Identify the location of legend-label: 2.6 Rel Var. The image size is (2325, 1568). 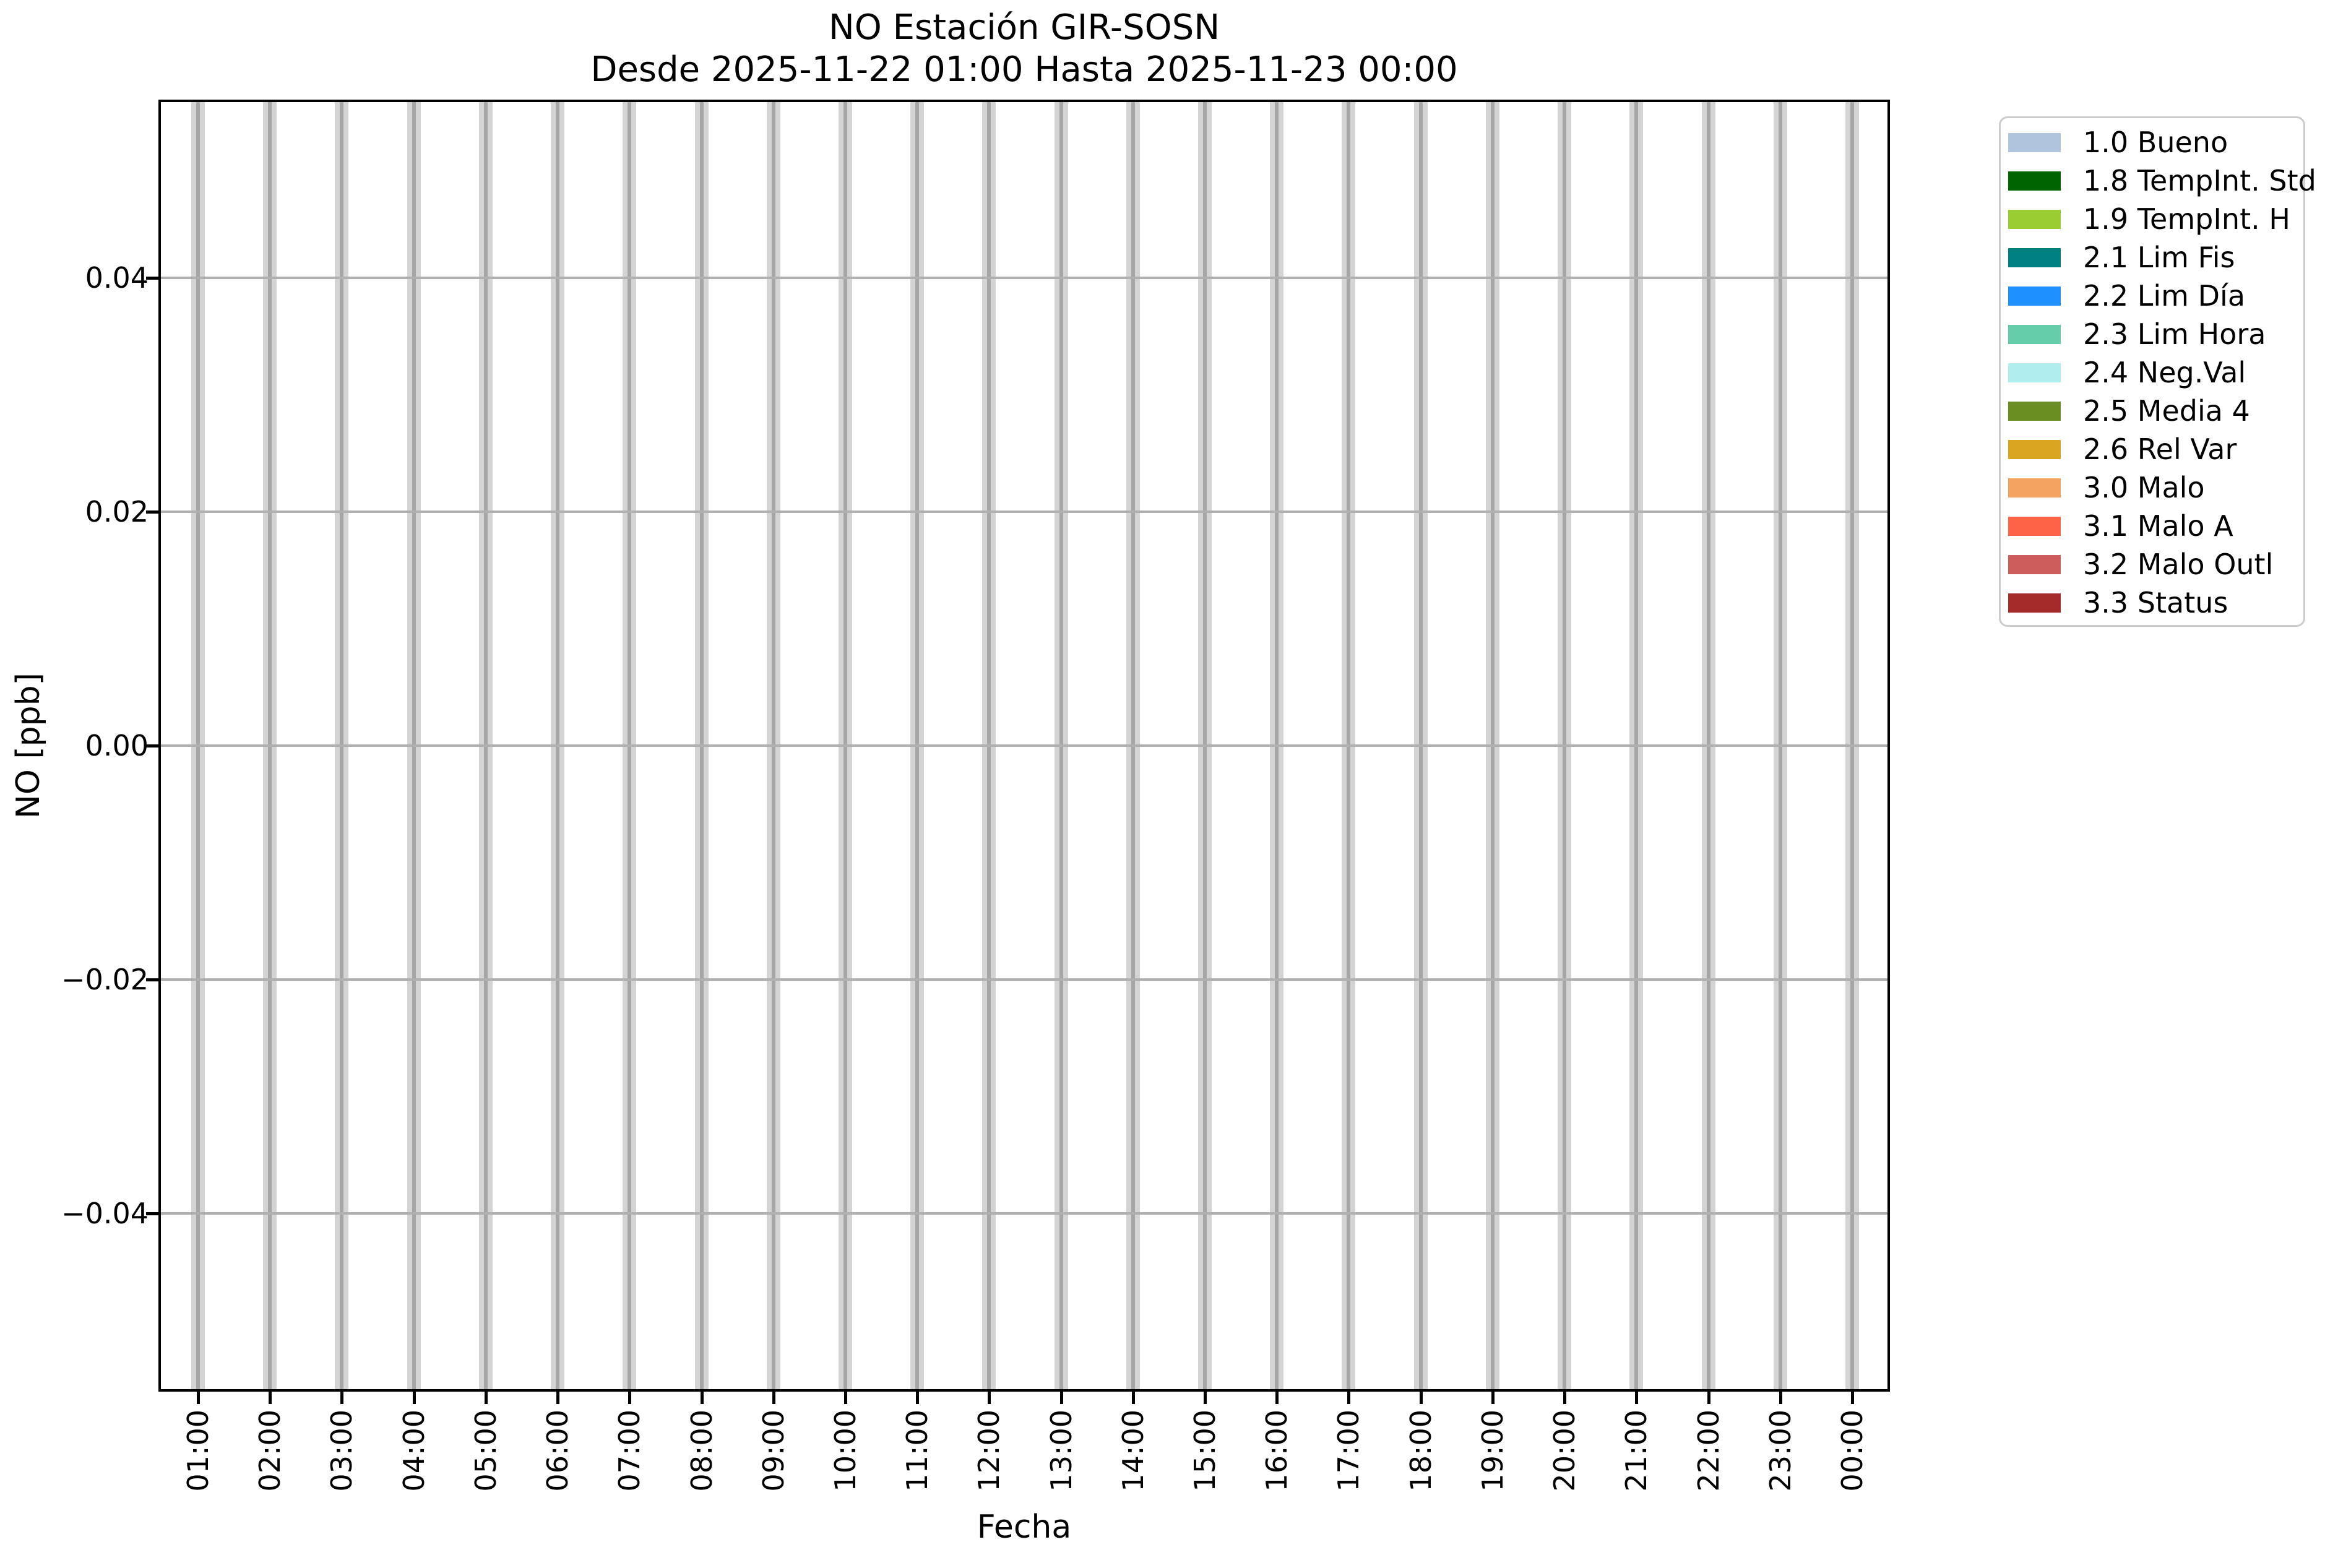
(2160, 449).